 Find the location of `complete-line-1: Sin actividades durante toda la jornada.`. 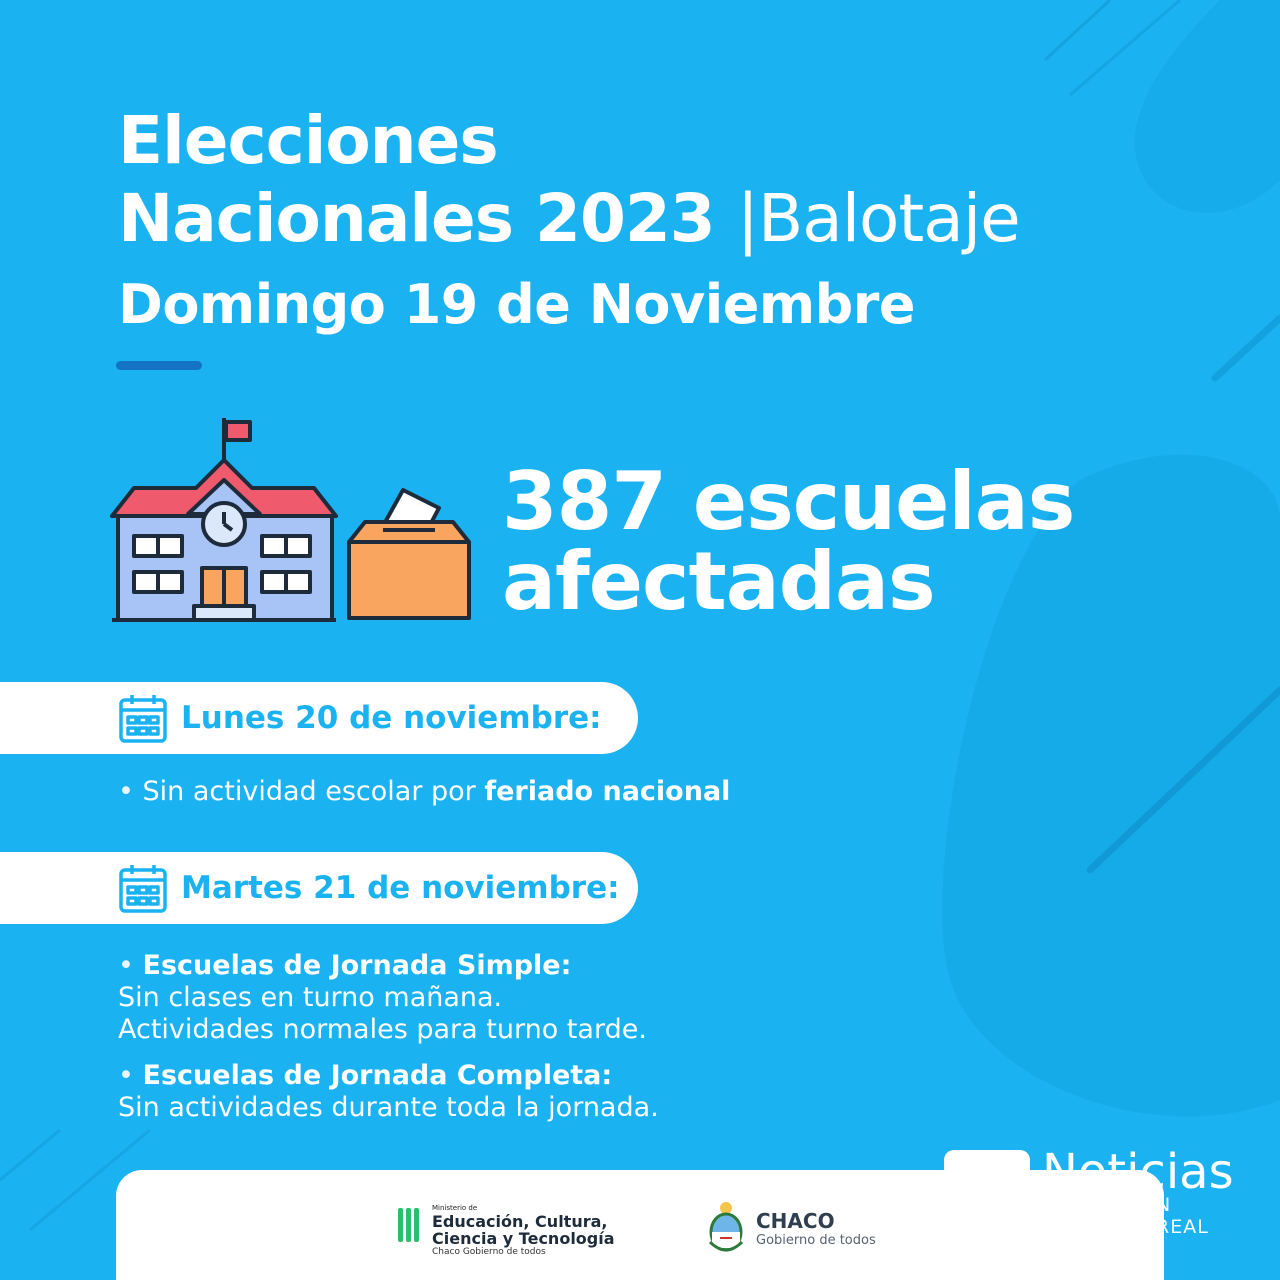

complete-line-1: Sin actividades durante toda la jornada. is located at coordinates (388, 1107).